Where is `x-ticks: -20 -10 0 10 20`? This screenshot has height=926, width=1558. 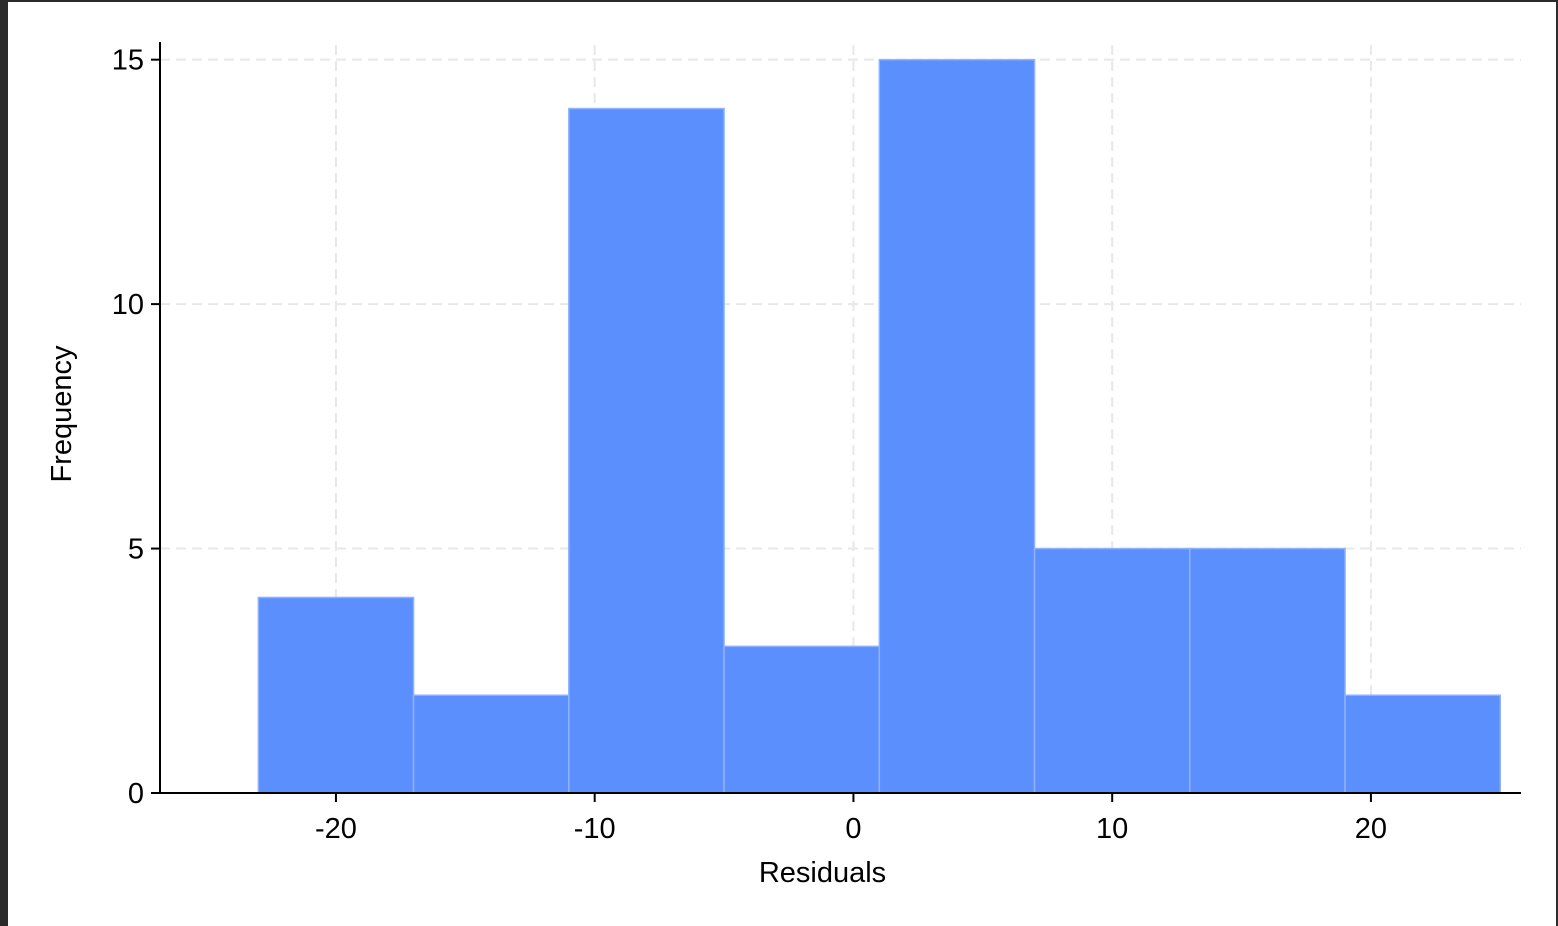 x-ticks: -20 -10 0 10 20 is located at coordinates (851, 819).